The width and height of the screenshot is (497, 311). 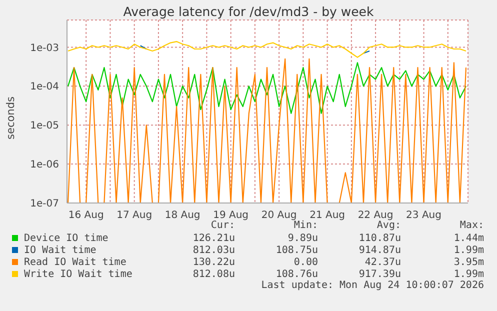 What do you see at coordinates (471, 226) in the screenshot?
I see `text: Max:` at bounding box center [471, 226].